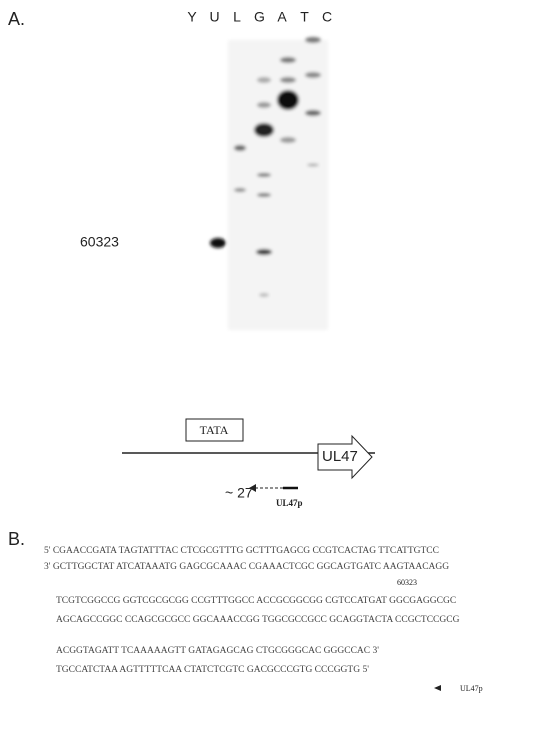  What do you see at coordinates (239, 493) in the screenshot?
I see `position-label: ~ 27` at bounding box center [239, 493].